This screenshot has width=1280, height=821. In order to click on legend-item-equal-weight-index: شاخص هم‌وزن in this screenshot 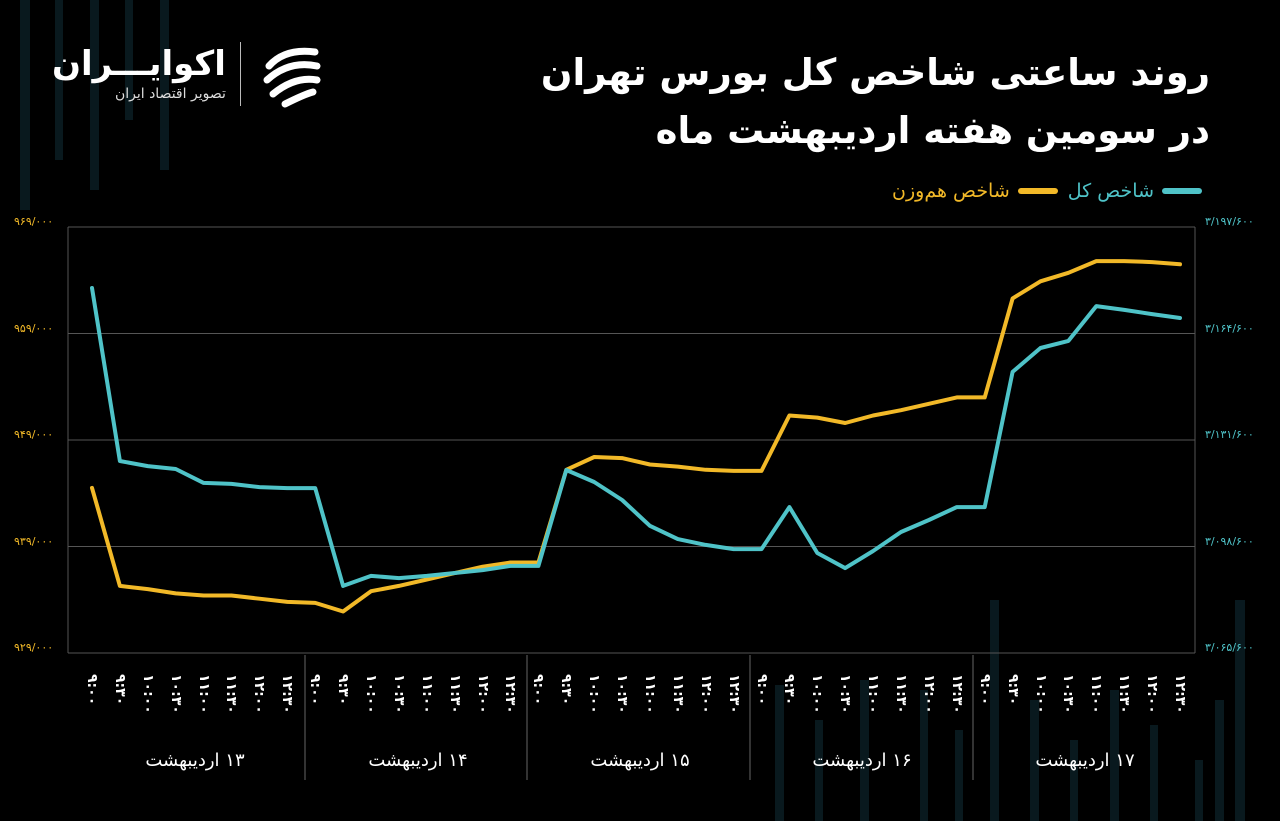, I will do `click(975, 191)`.